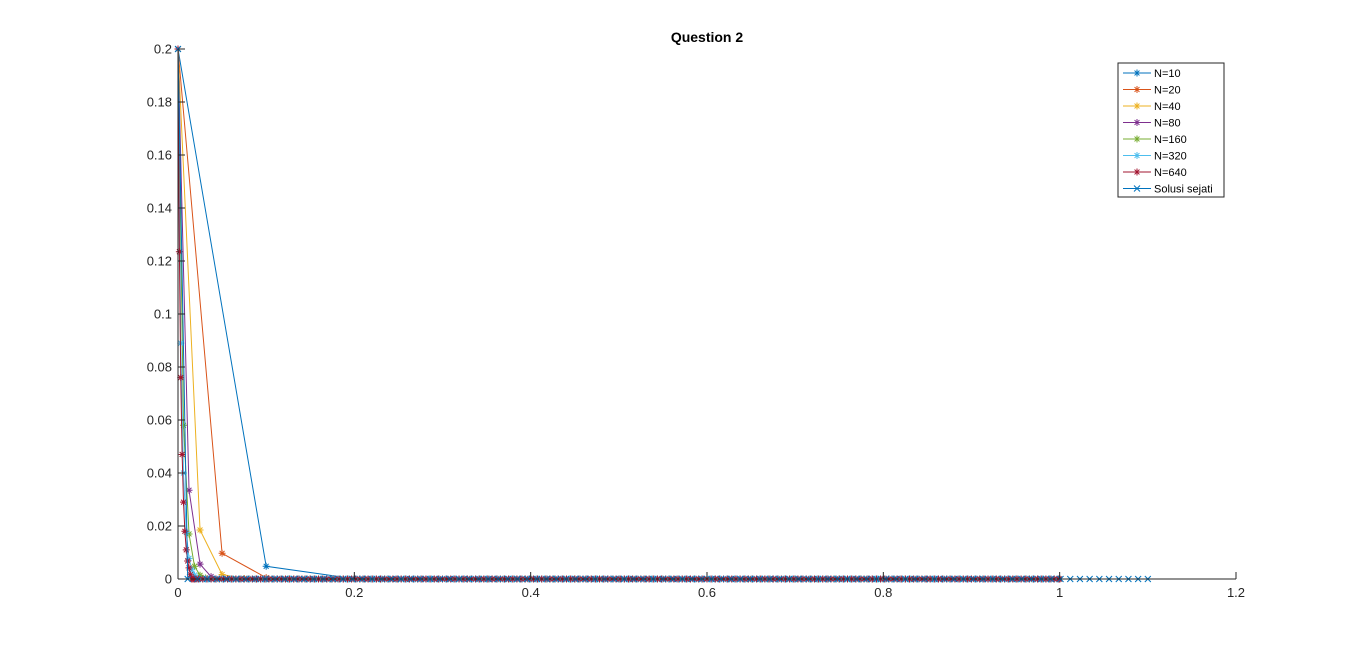 This screenshot has height=651, width=1366. Describe the element at coordinates (1167, 91) in the screenshot. I see `legend-label: N=20` at that location.